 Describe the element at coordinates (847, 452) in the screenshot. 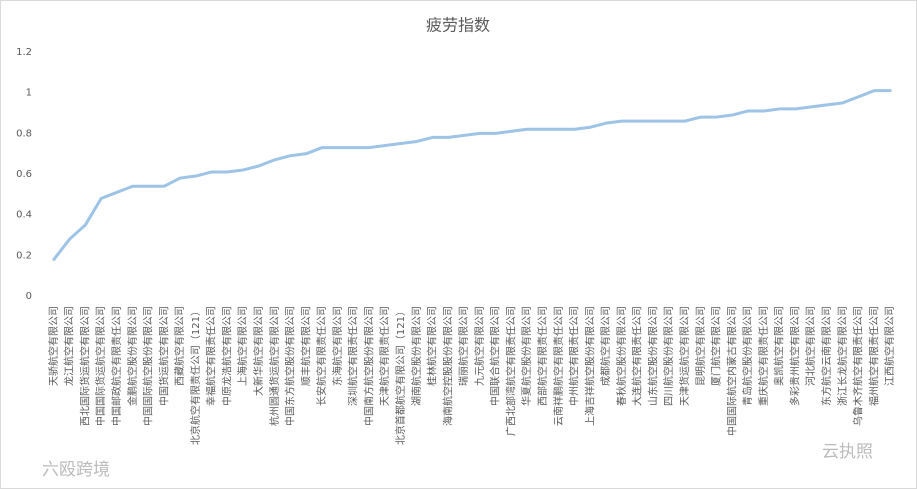

I see `watermark: 云执照` at that location.